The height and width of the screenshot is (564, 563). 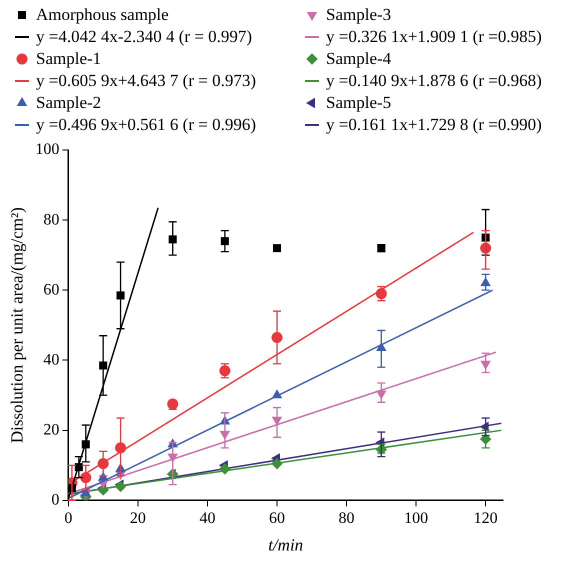 I want to click on x-axis-title: t/min, so click(x=286, y=544).